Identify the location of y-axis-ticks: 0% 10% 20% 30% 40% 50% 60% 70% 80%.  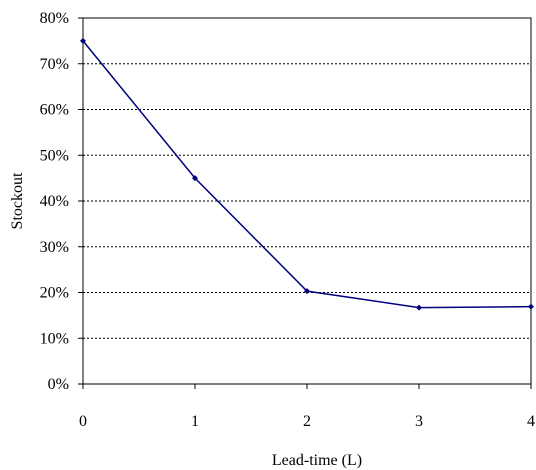
(61, 201).